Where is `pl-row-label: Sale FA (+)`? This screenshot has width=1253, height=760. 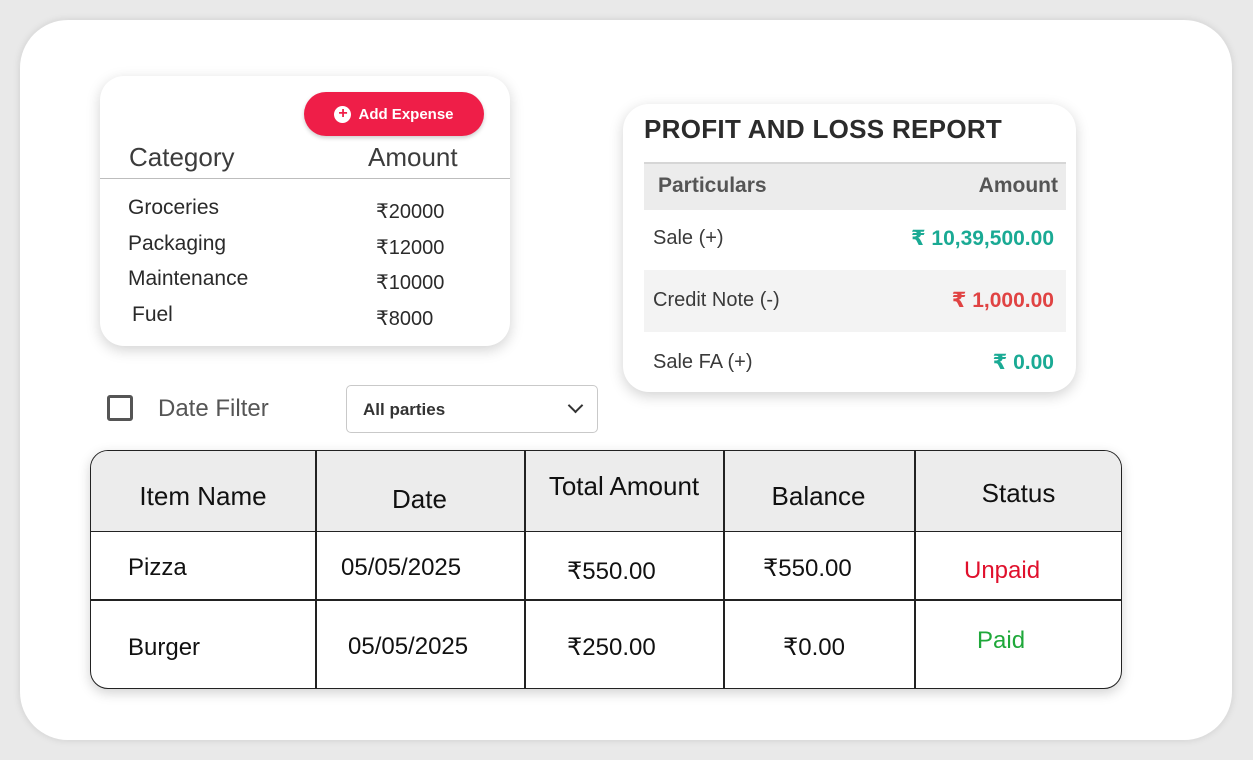
pl-row-label: Sale FA (+) is located at coordinates (703, 362).